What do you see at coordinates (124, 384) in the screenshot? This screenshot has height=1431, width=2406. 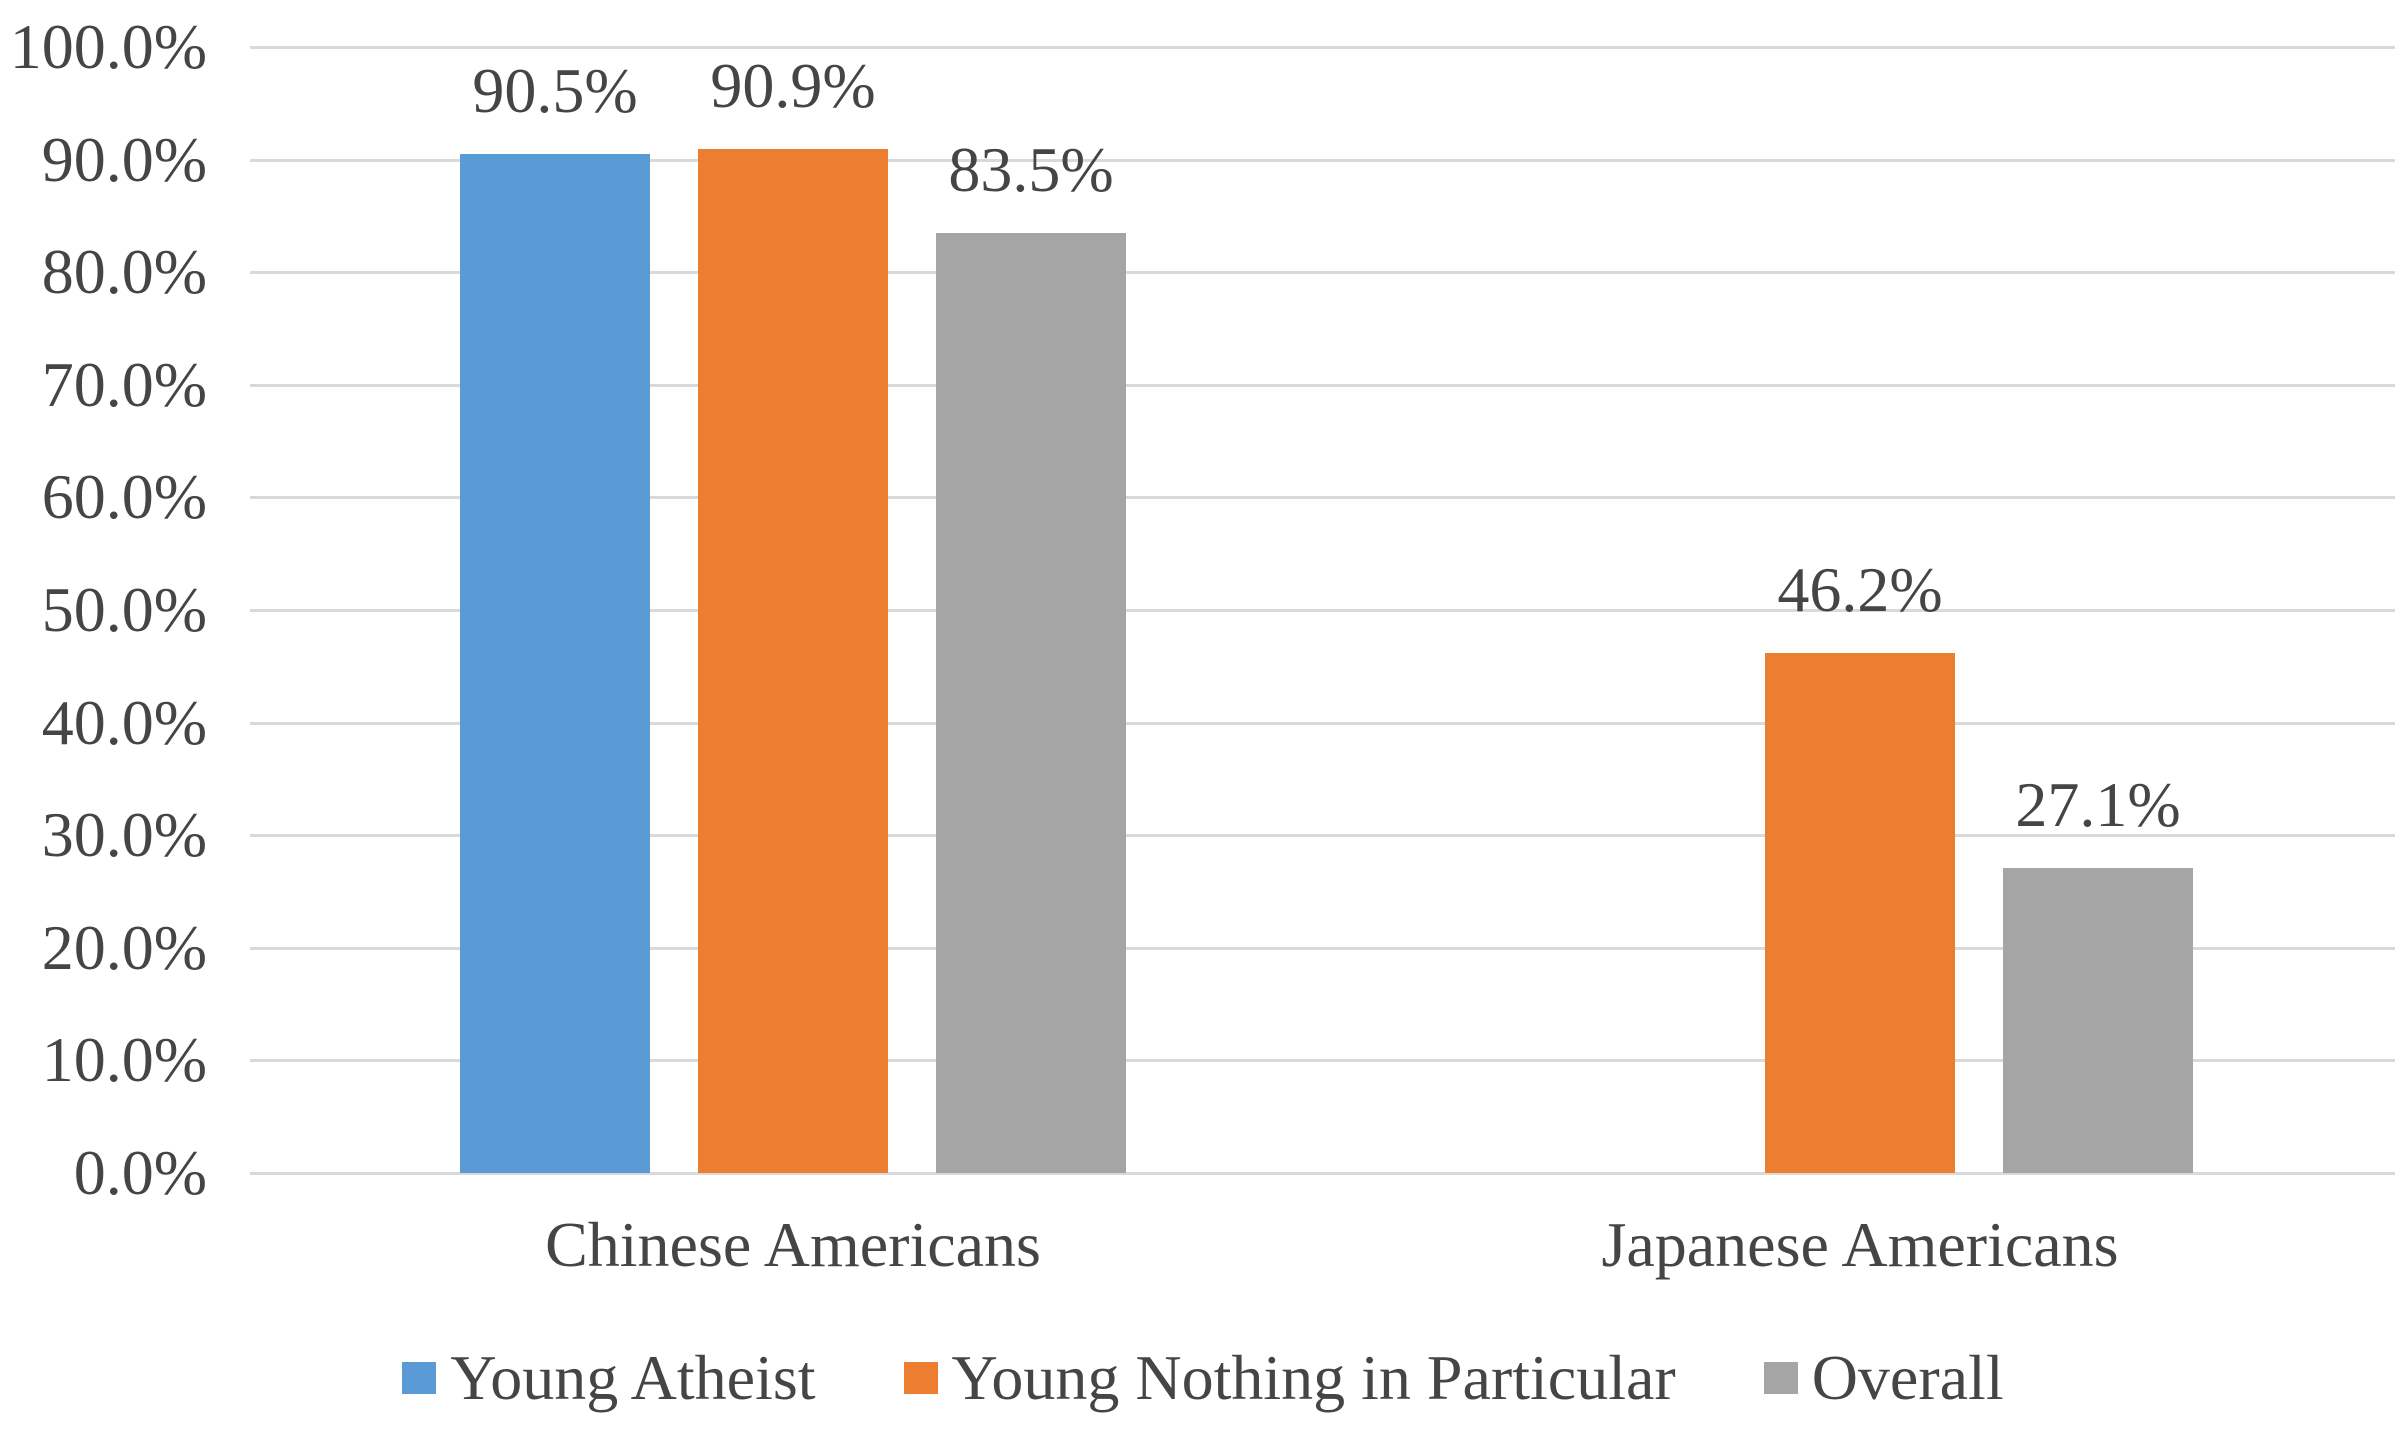 I see `y-tick-label-70: 70.0%` at bounding box center [124, 384].